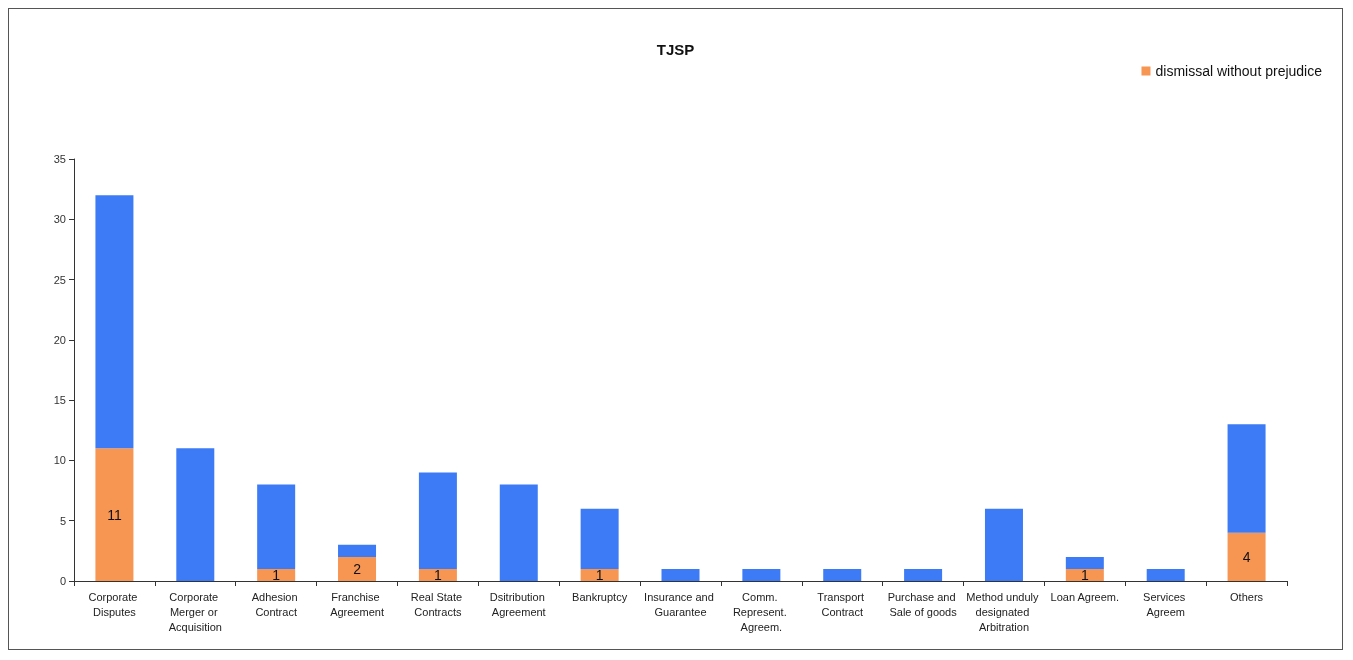 The image size is (1353, 660). What do you see at coordinates (1247, 596) in the screenshot?
I see `x-tick-label: Others` at bounding box center [1247, 596].